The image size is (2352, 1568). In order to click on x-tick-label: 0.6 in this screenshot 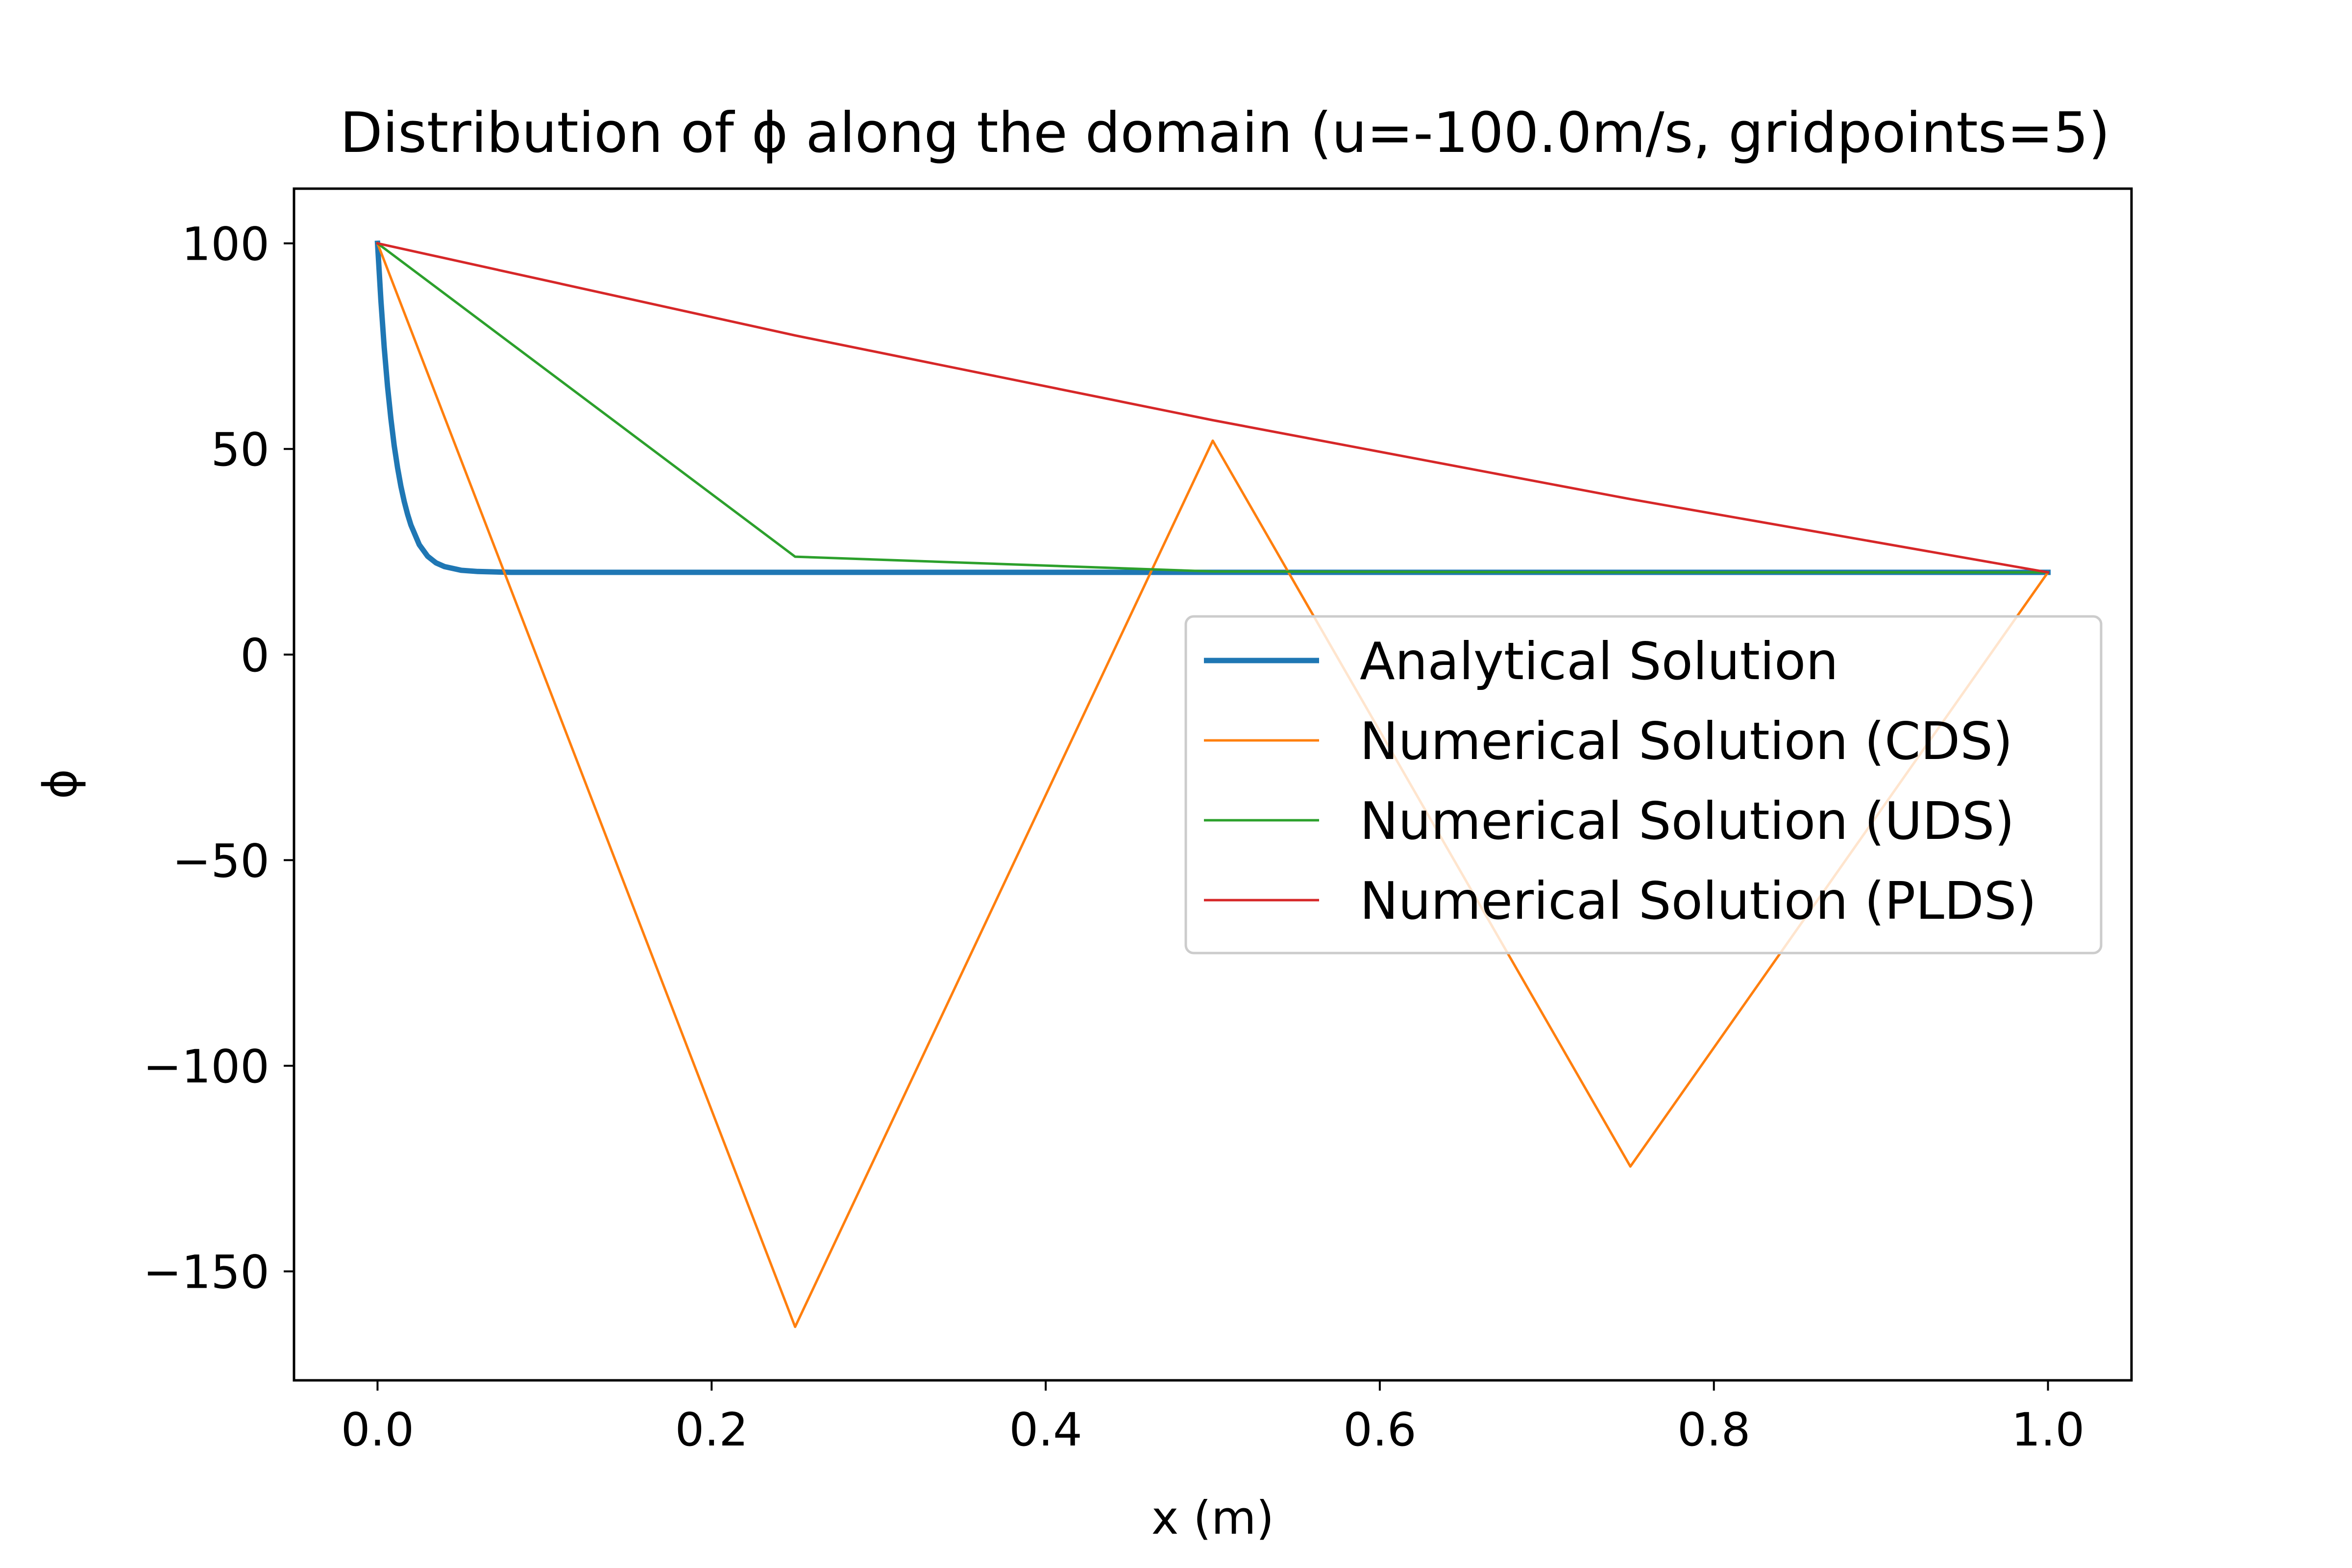, I will do `click(1380, 1430)`.